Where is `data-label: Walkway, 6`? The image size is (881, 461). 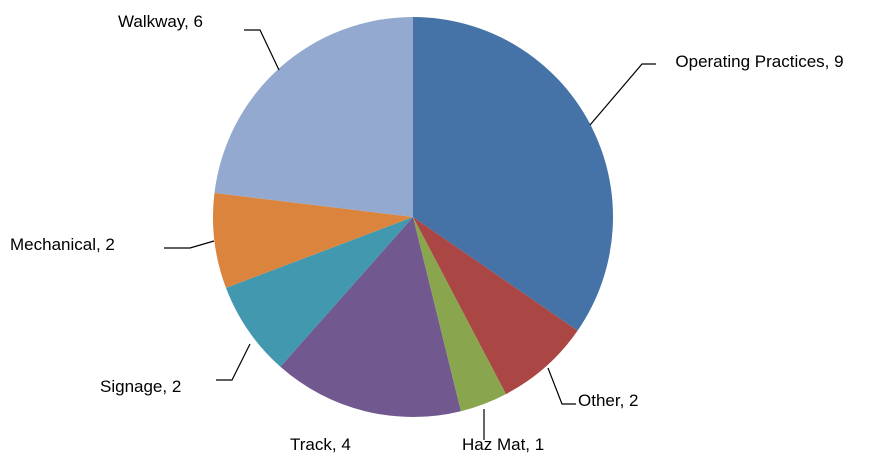 data-label: Walkway, 6 is located at coordinates (161, 21).